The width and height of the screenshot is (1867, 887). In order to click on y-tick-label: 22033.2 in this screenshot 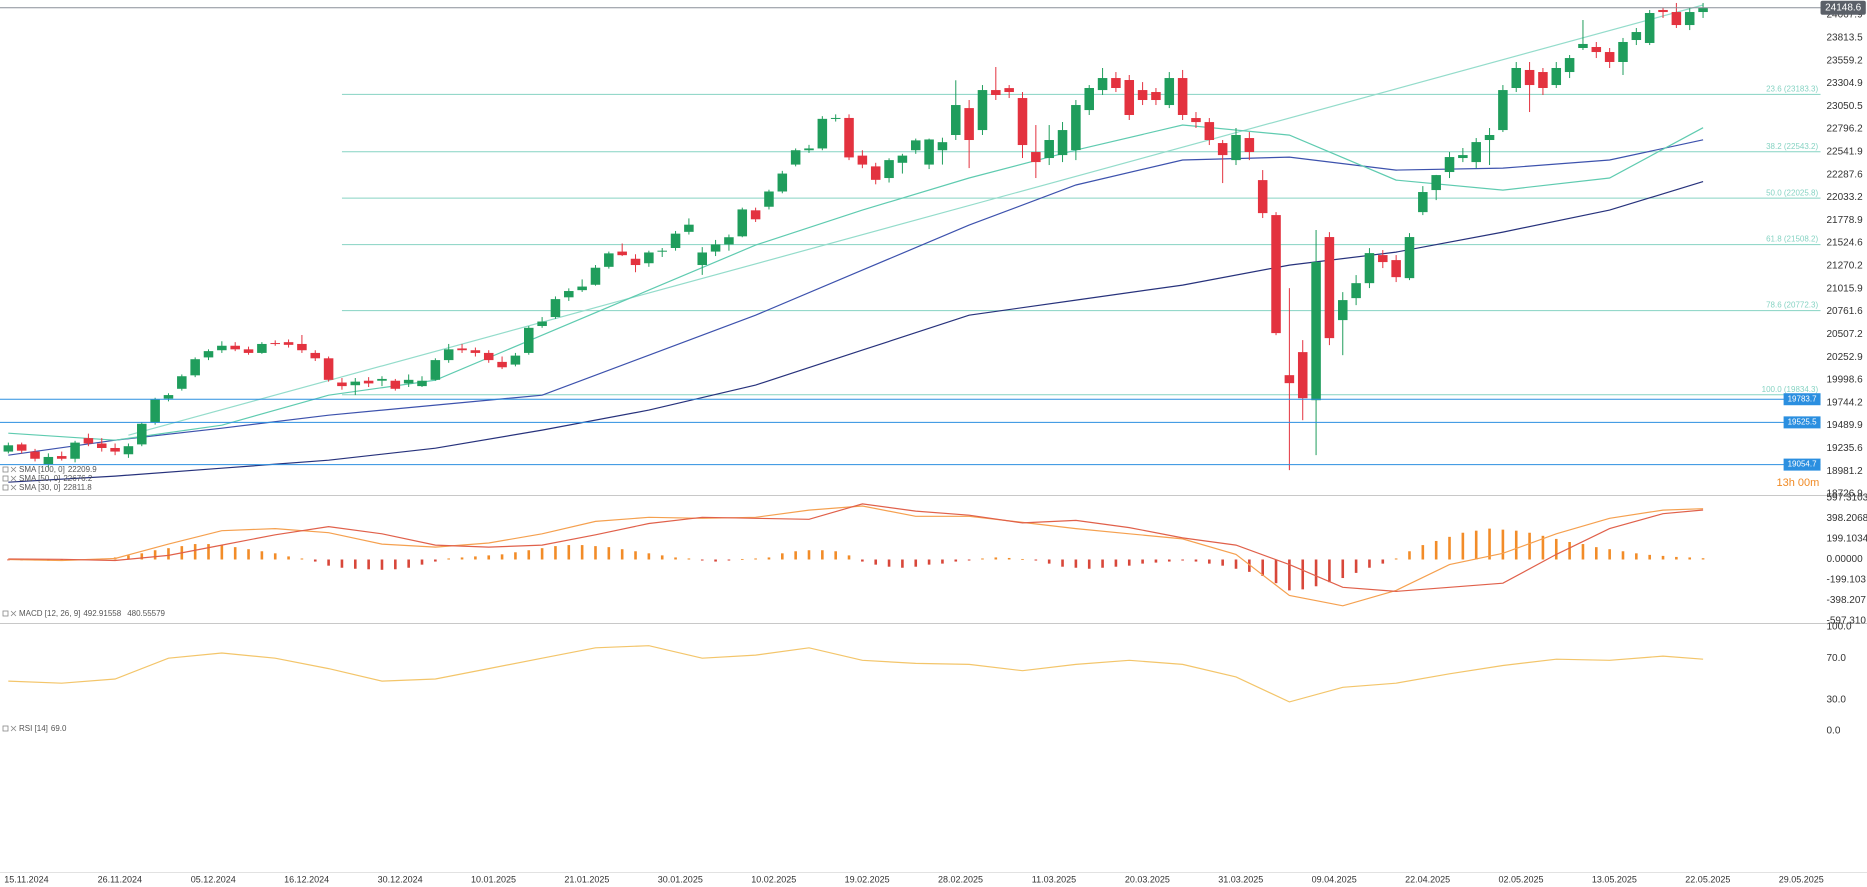, I will do `click(1844, 197)`.